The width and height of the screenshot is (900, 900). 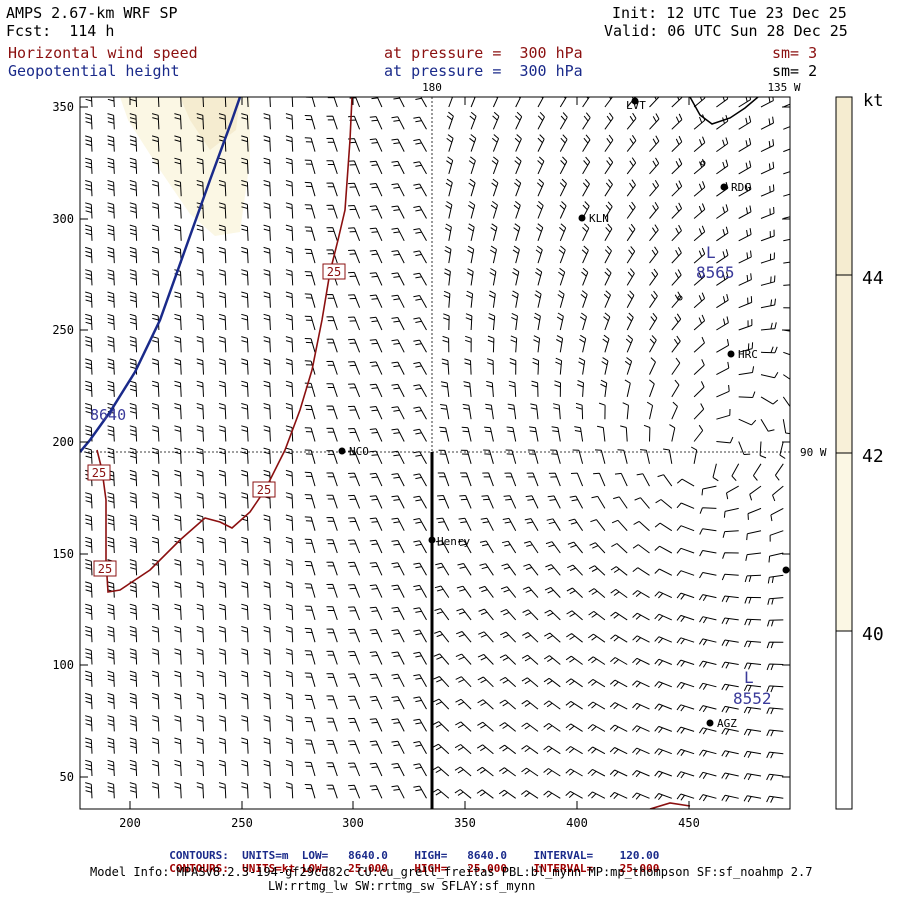 What do you see at coordinates (729, 13) in the screenshot?
I see `init-time: Init: 12 UTC Tue 23 Dec 25` at bounding box center [729, 13].